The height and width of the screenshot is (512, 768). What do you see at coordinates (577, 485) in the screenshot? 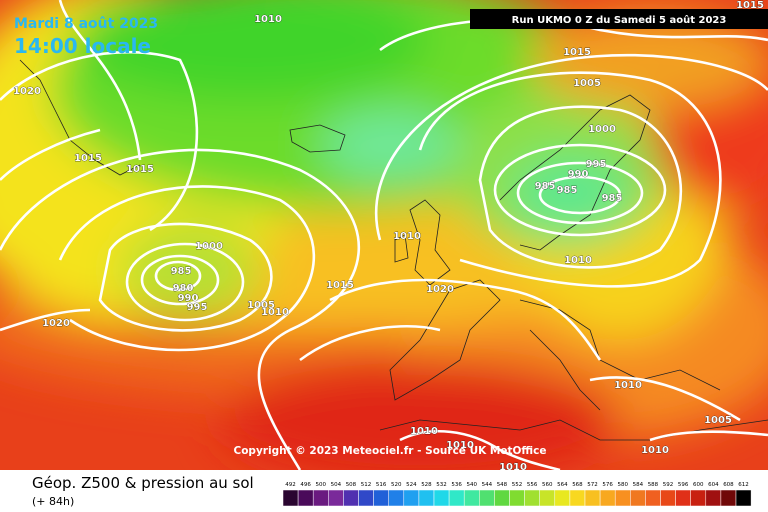
I see `scale-label: 568` at bounding box center [577, 485].